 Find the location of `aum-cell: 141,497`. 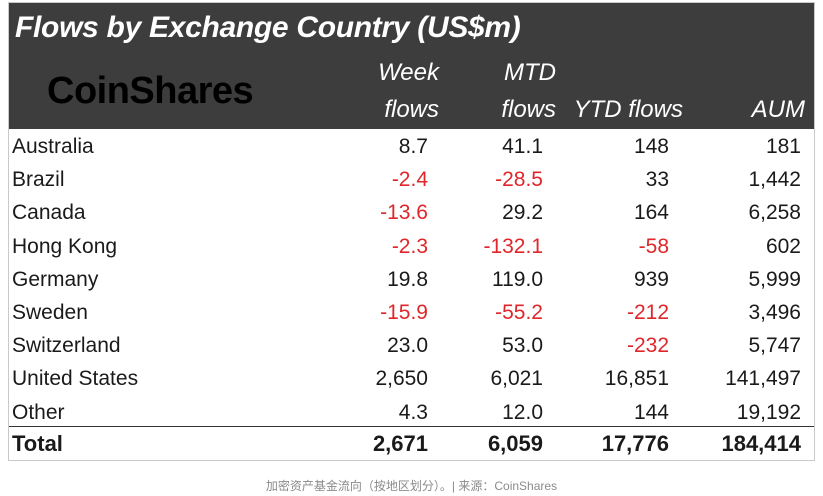

aum-cell: 141,497 is located at coordinates (763, 379).